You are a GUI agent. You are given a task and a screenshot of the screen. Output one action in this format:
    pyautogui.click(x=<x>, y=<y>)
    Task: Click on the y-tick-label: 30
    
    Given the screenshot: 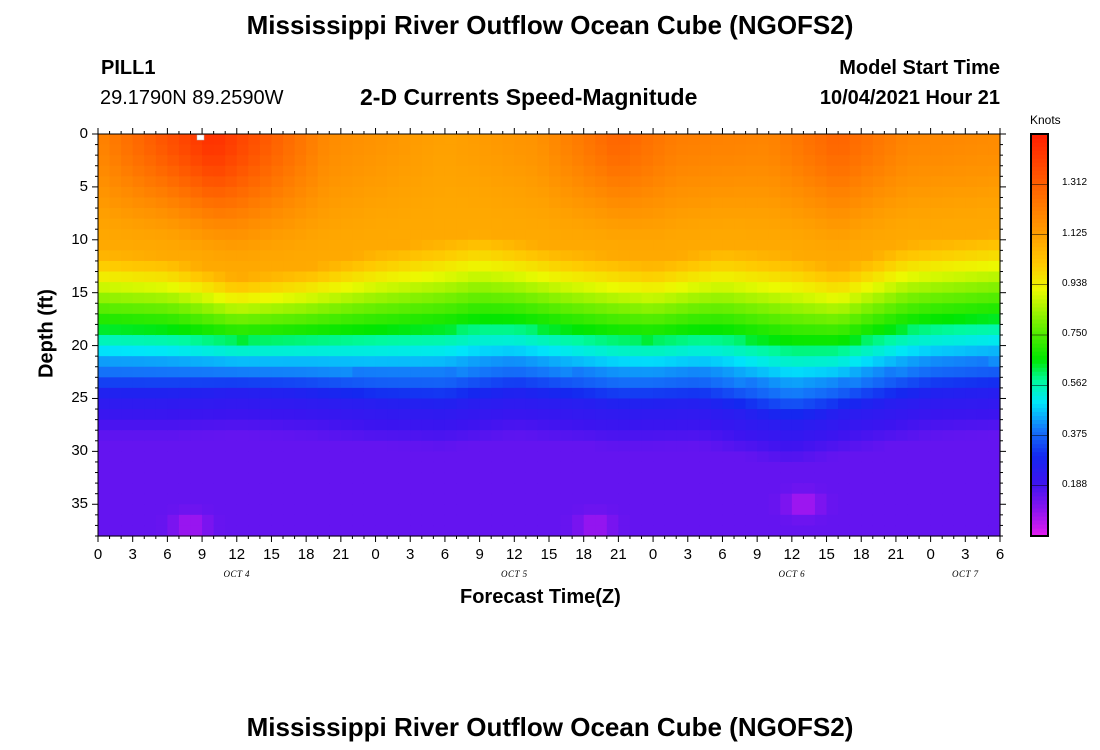 What is the action you would take?
    pyautogui.click(x=79, y=451)
    